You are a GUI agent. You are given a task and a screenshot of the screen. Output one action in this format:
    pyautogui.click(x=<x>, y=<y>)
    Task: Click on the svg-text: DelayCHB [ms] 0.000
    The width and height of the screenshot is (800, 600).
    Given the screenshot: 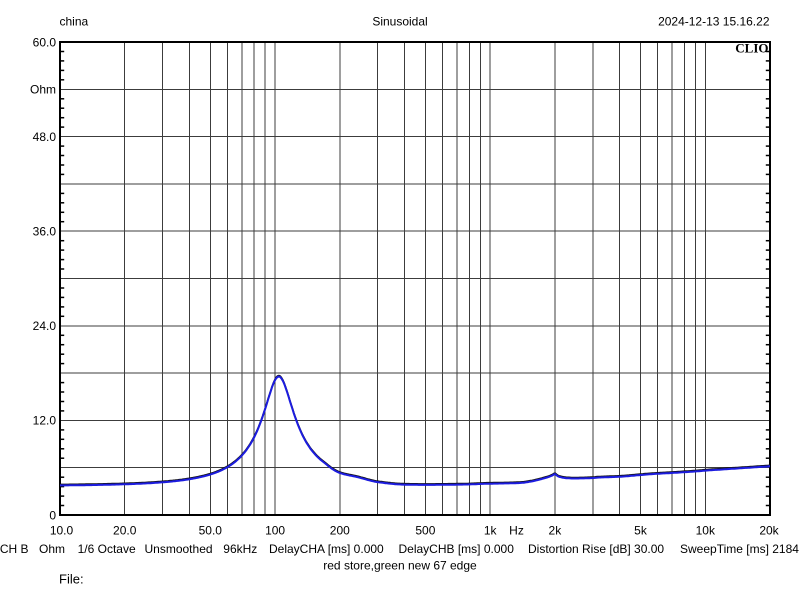 What is the action you would take?
    pyautogui.click(x=457, y=549)
    